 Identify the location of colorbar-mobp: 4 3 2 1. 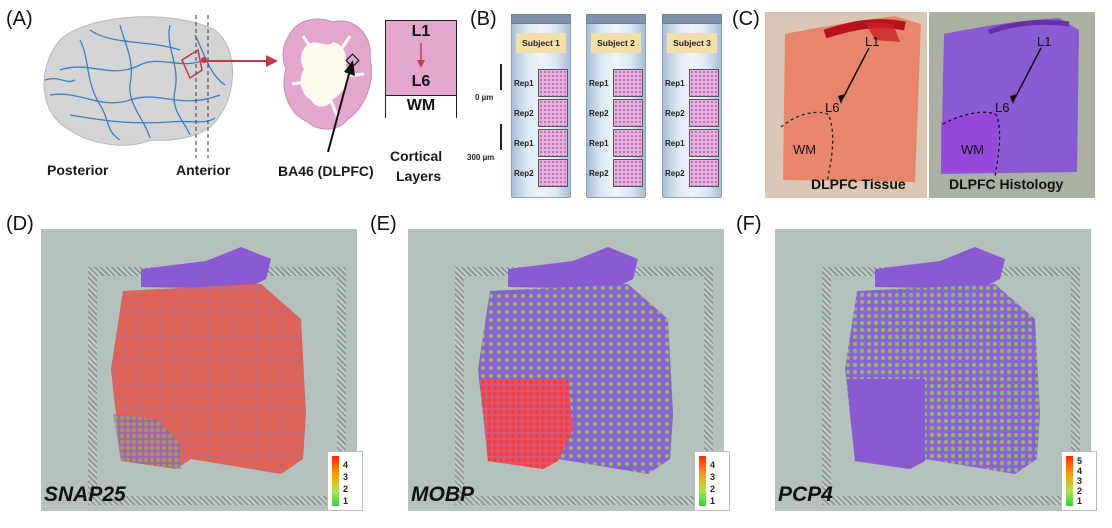
(712, 481).